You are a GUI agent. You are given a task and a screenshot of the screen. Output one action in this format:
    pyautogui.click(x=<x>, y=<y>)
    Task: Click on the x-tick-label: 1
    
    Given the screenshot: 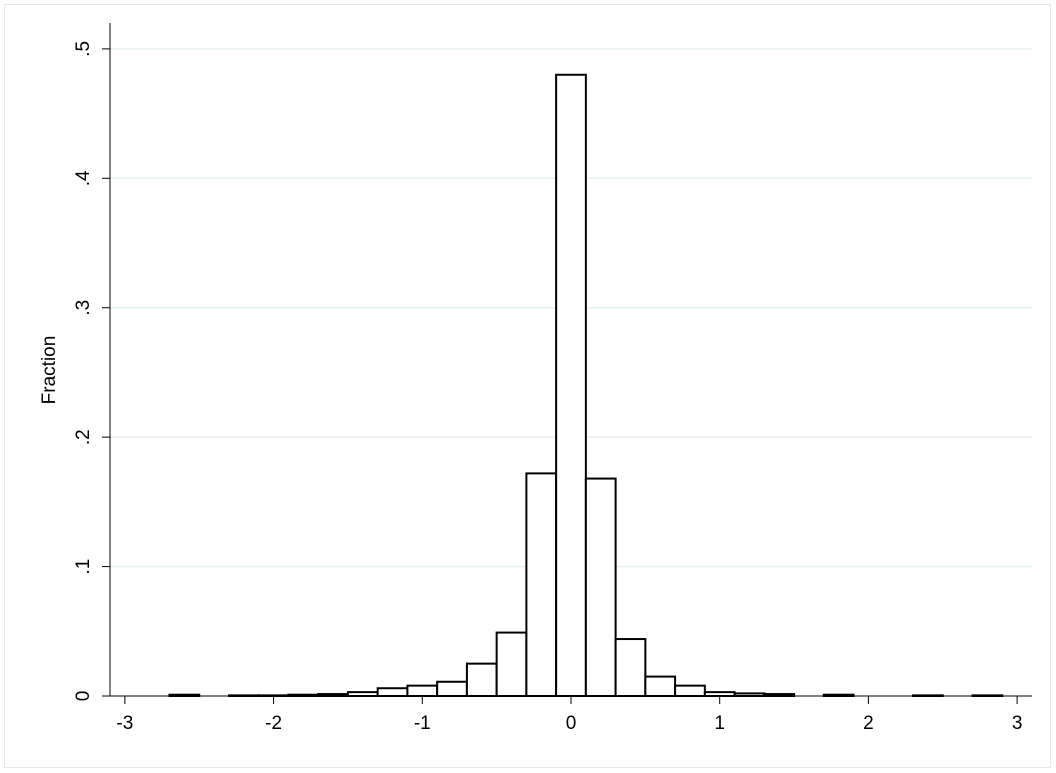 What is the action you would take?
    pyautogui.click(x=719, y=723)
    